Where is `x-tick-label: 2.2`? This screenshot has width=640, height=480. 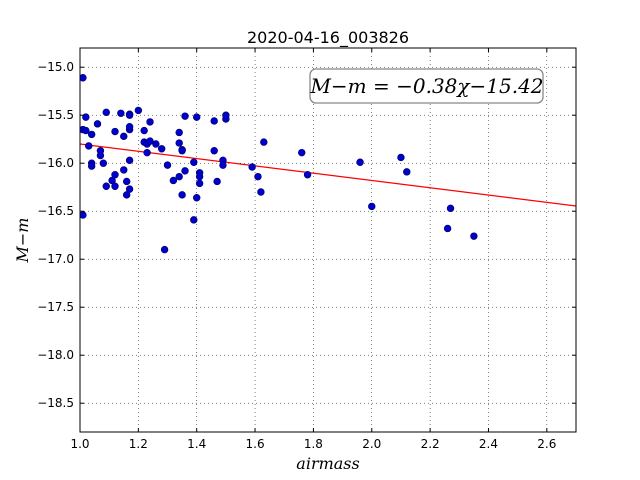
x-tick-label: 2.2 is located at coordinates (430, 444).